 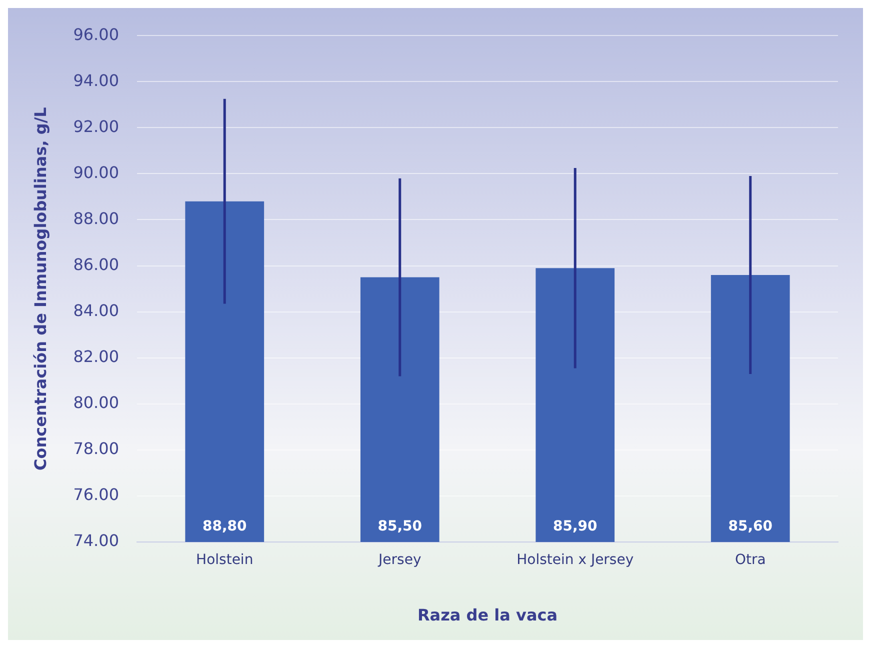 What do you see at coordinates (225, 560) in the screenshot?
I see `x-tick-label: Holstein` at bounding box center [225, 560].